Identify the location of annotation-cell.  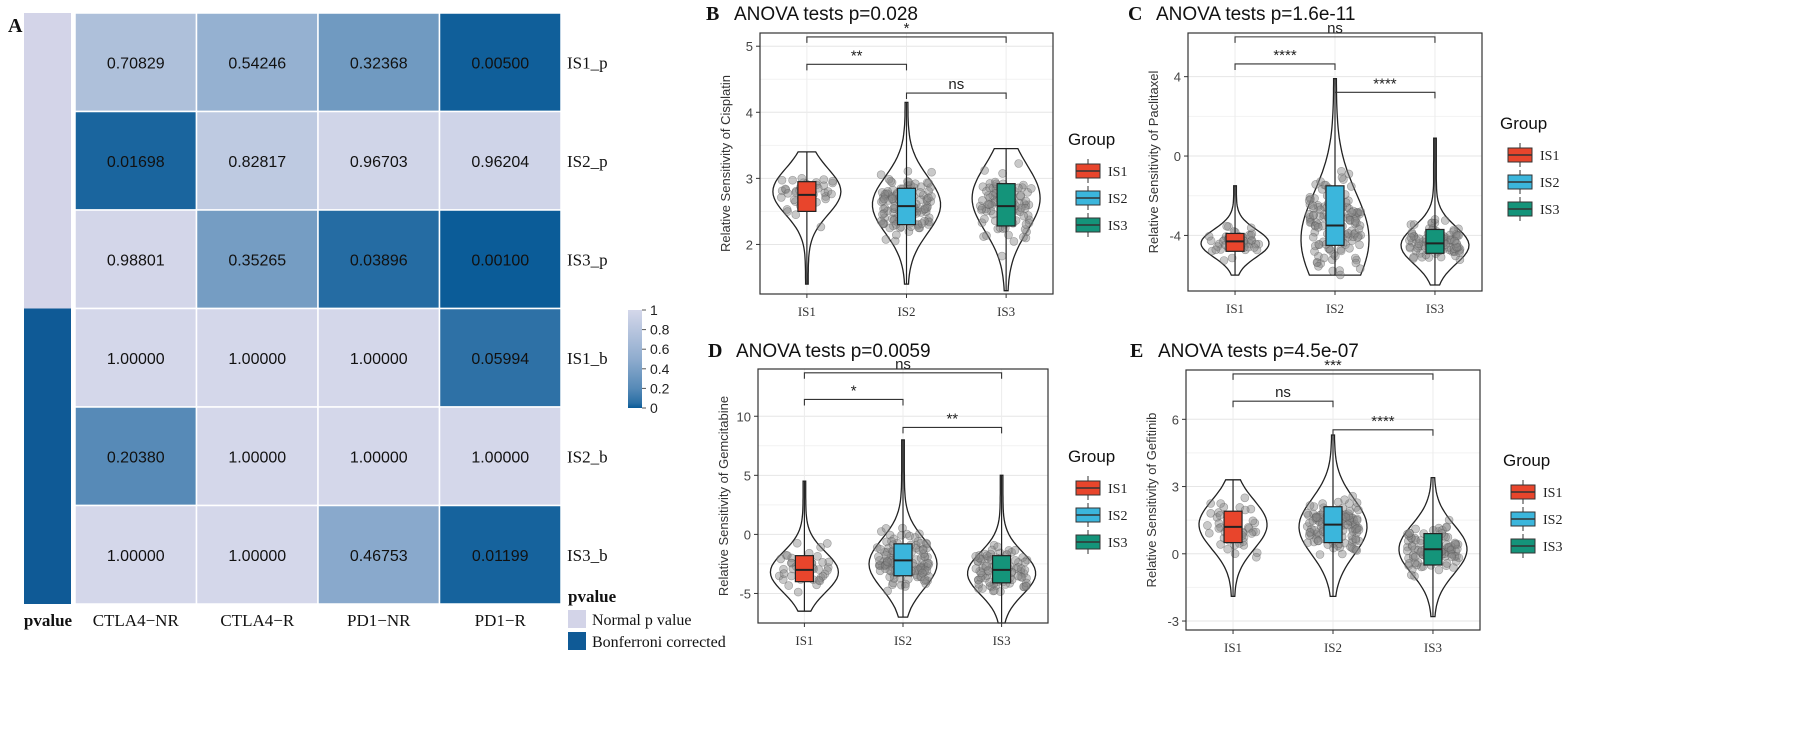
(47, 357).